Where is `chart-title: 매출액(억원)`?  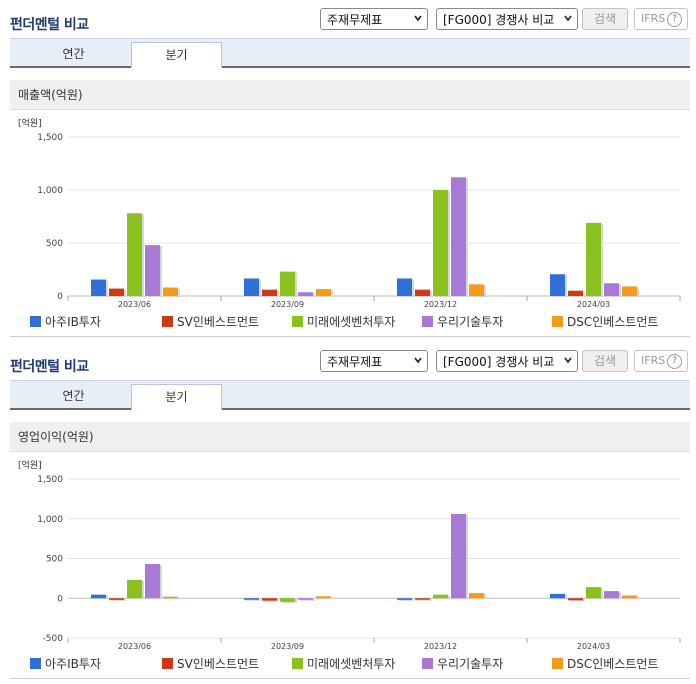 chart-title: 매출액(억원) is located at coordinates (350, 95).